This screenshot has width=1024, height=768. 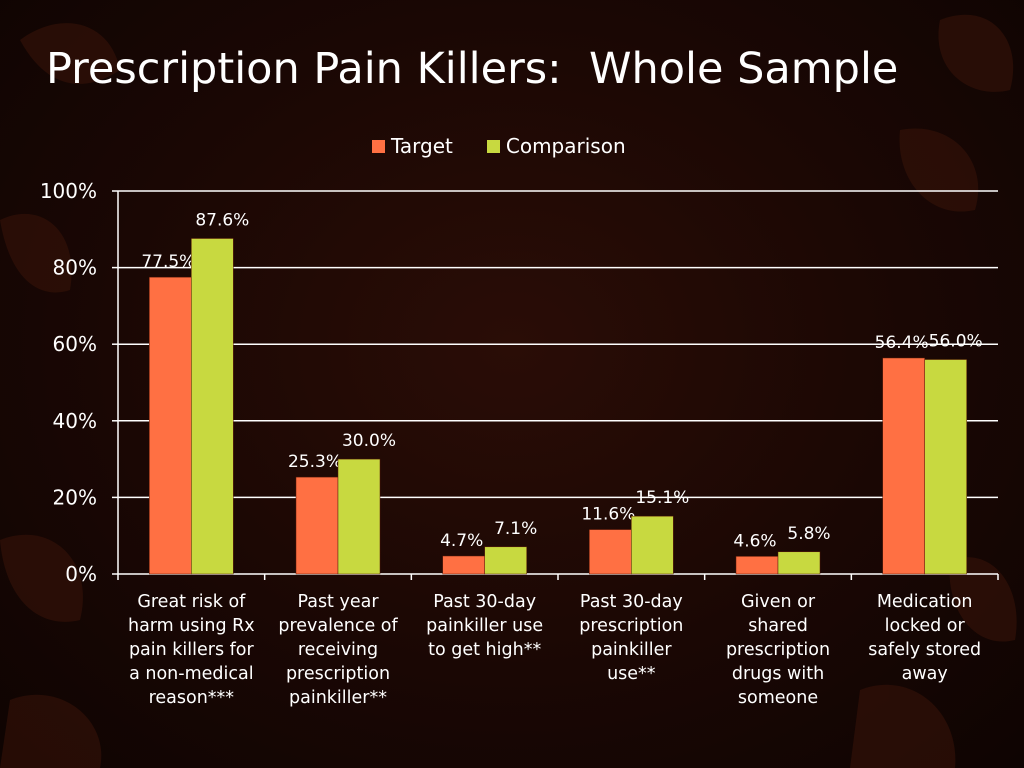 What do you see at coordinates (472, 69) in the screenshot?
I see `page-title: Prescription Pain Killers: Whole Sample` at bounding box center [472, 69].